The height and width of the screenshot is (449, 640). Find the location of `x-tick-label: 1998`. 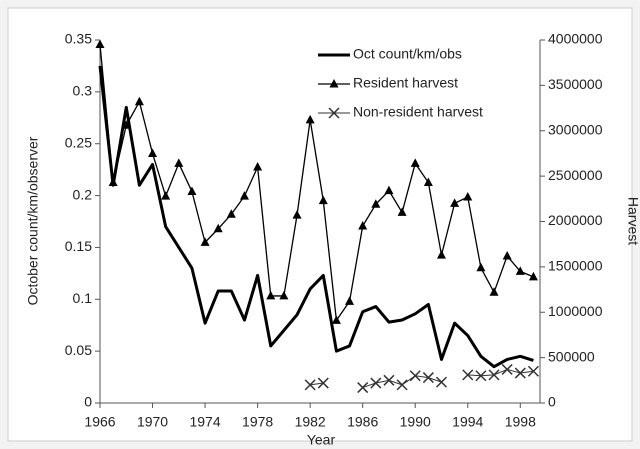

x-tick-label: 1998 is located at coordinates (520, 422).